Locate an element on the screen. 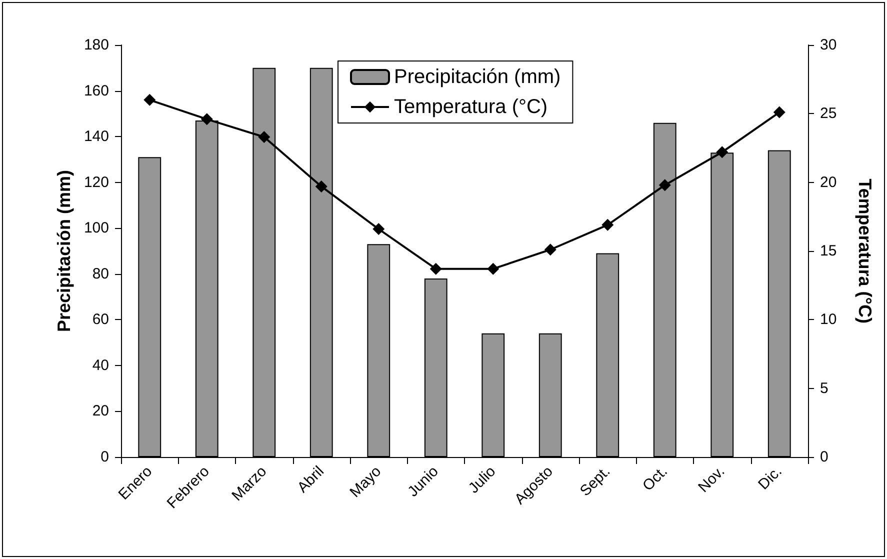 The width and height of the screenshot is (887, 559). legend-label: Precipitación (mm) is located at coordinates (477, 77).